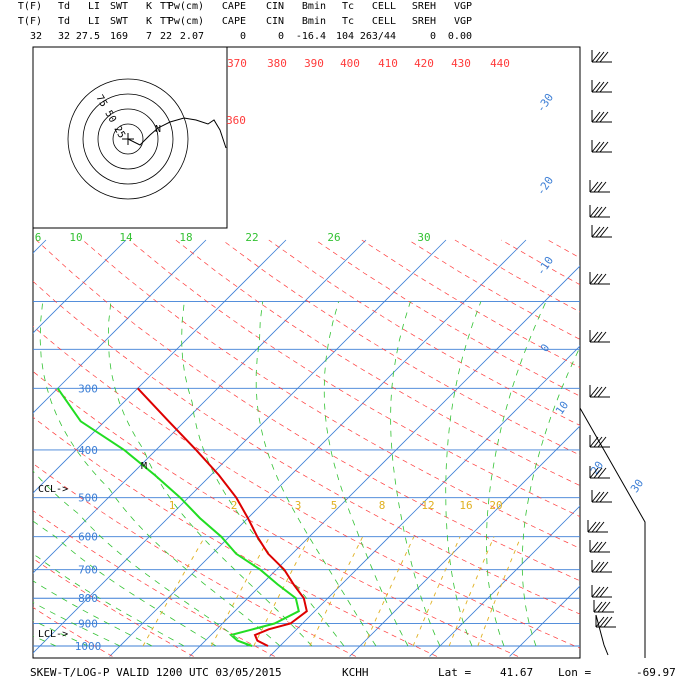 The width and height of the screenshot is (680, 680). What do you see at coordinates (350, 63) in the screenshot?
I see `theta-label-400: 400` at bounding box center [350, 63].